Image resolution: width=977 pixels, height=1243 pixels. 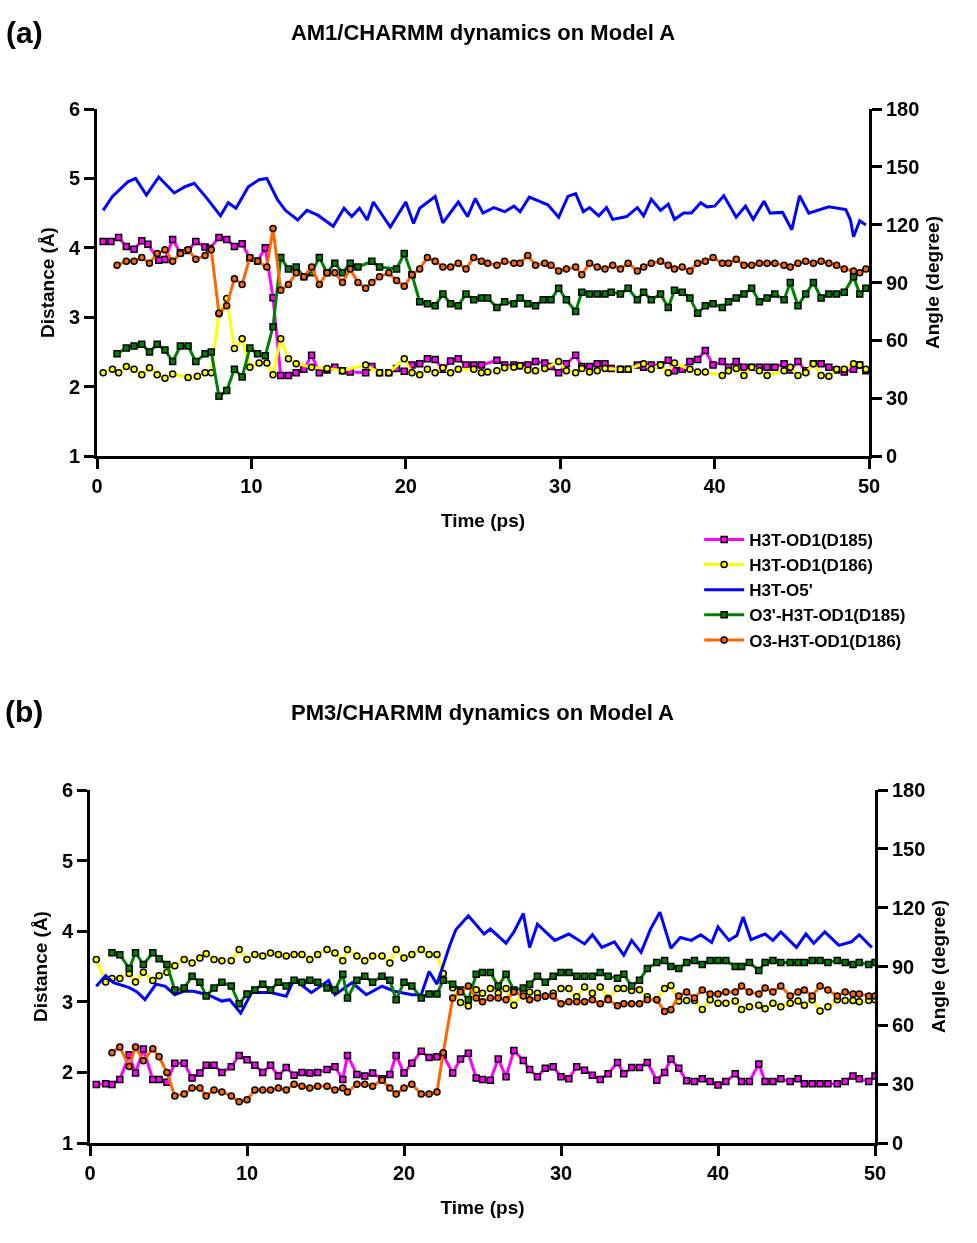 What do you see at coordinates (781, 591) in the screenshot?
I see `legend-label: H3T-O5'` at bounding box center [781, 591].